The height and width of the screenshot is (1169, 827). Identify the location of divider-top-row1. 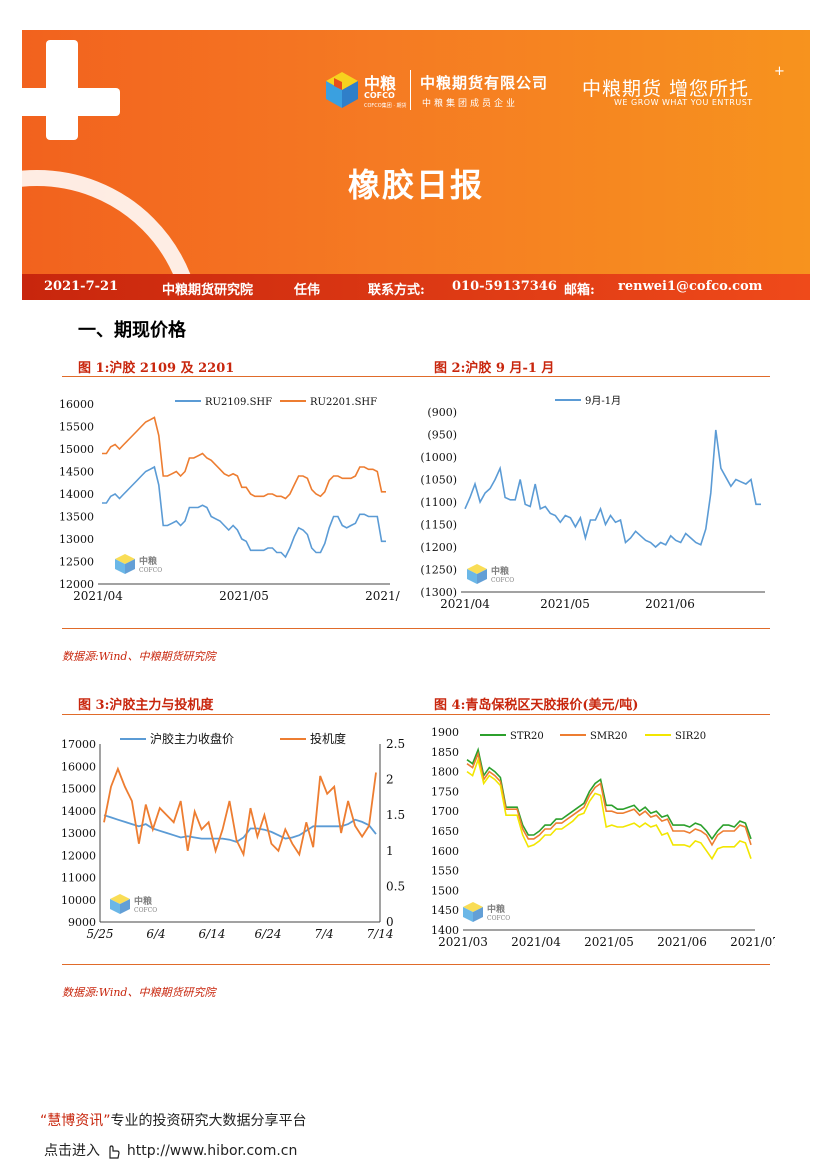
(416, 376).